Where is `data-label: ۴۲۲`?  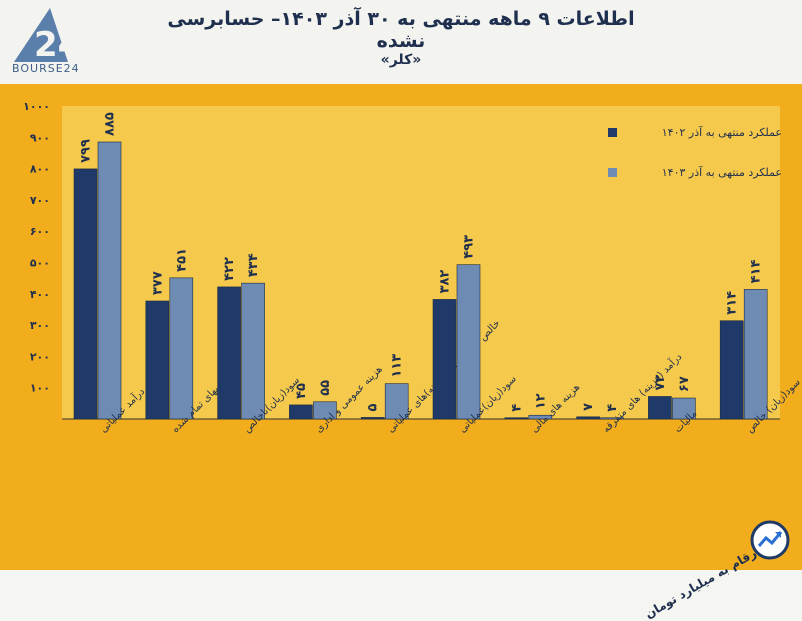 data-label: ۴۲۲ is located at coordinates (229, 269).